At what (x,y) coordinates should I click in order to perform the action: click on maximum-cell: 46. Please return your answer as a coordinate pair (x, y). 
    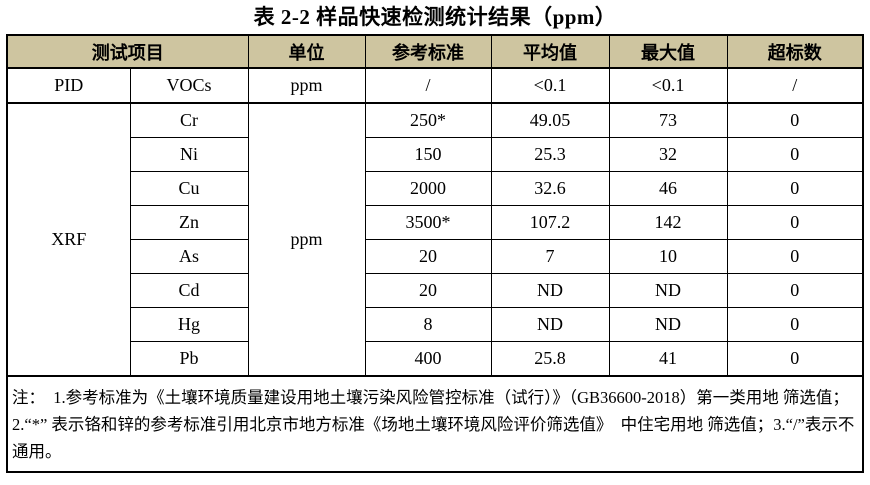
    Looking at the image, I should click on (668, 188).